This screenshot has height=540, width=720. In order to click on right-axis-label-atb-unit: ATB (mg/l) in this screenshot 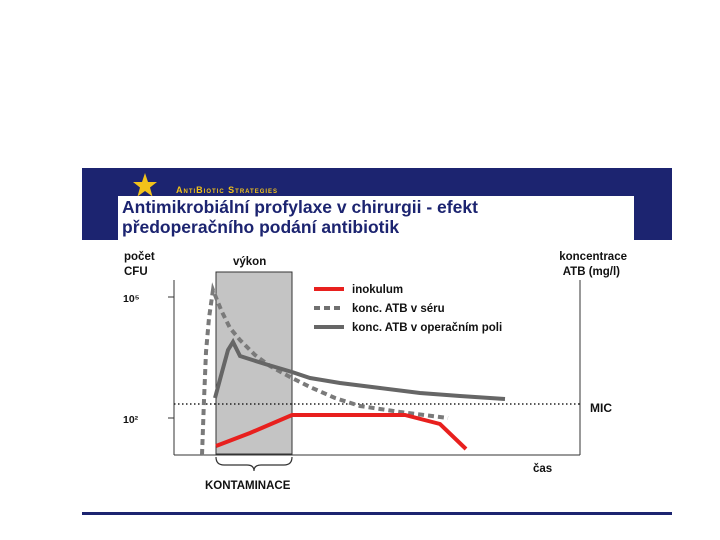, I will do `click(591, 272)`.